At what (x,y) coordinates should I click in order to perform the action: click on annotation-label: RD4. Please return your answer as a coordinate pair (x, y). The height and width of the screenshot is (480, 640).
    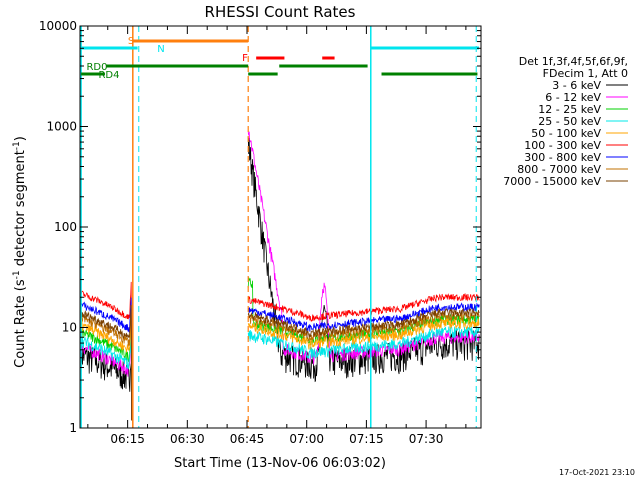
    Looking at the image, I should click on (108, 75).